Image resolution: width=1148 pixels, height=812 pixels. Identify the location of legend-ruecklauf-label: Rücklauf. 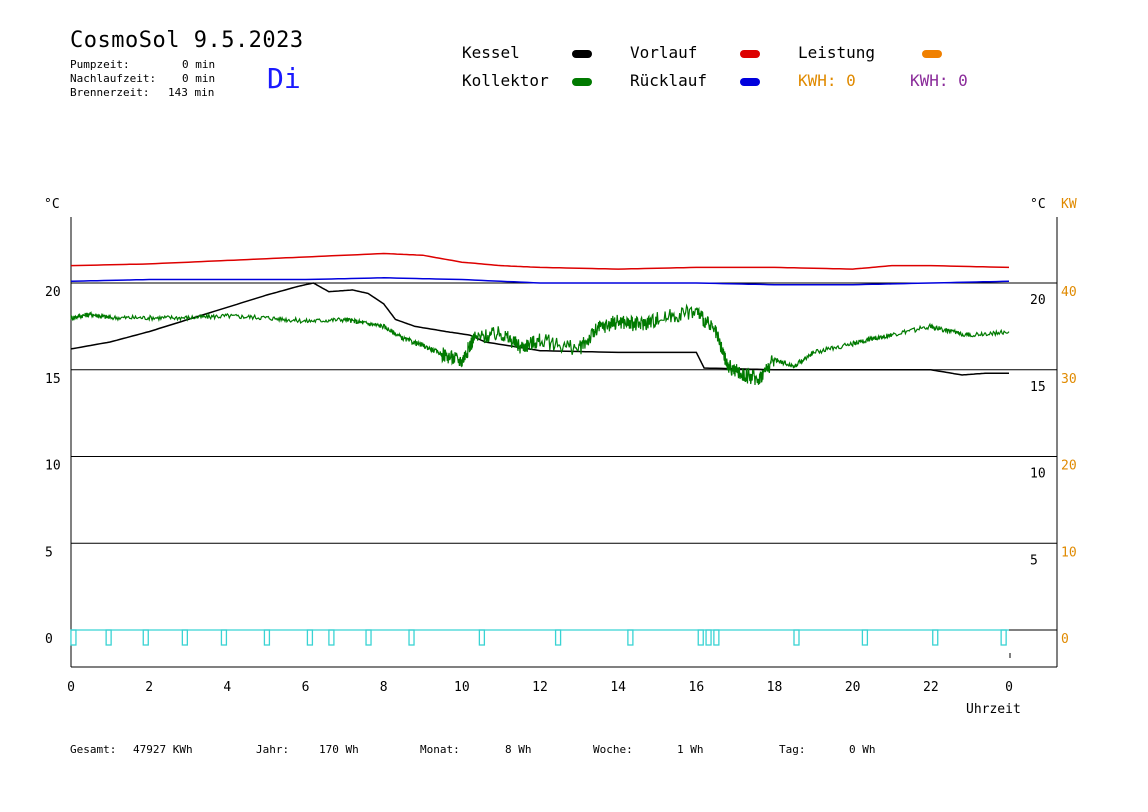
(669, 80).